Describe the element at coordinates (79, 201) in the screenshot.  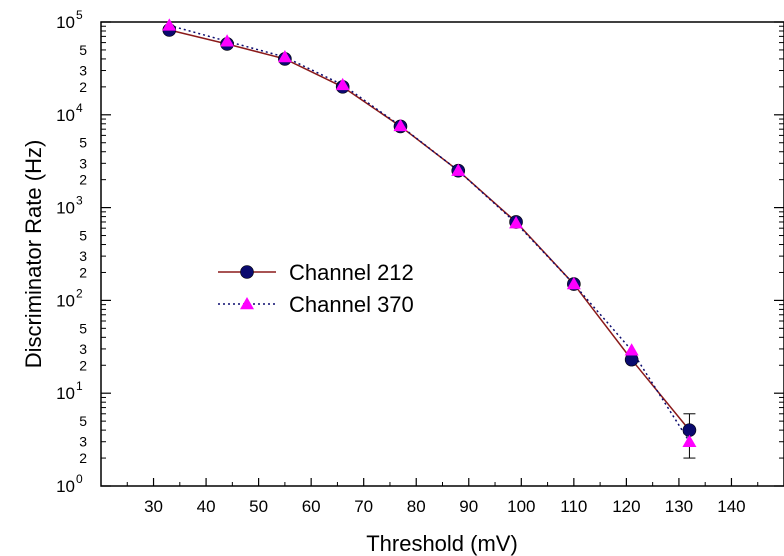
I see `y-tick-exponent: 3` at that location.